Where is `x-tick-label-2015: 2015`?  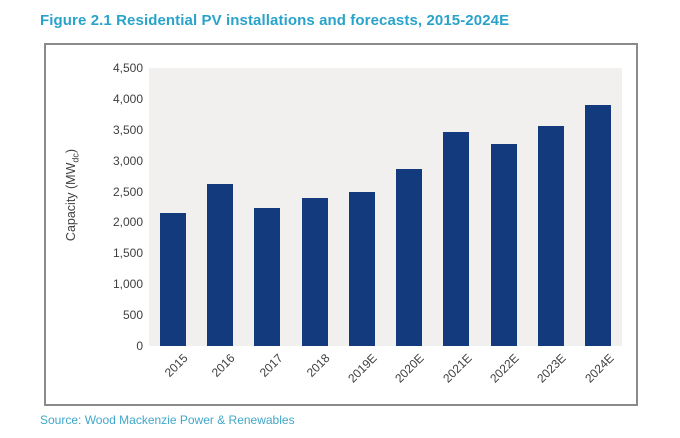
x-tick-label-2015: 2015 is located at coordinates (176, 365).